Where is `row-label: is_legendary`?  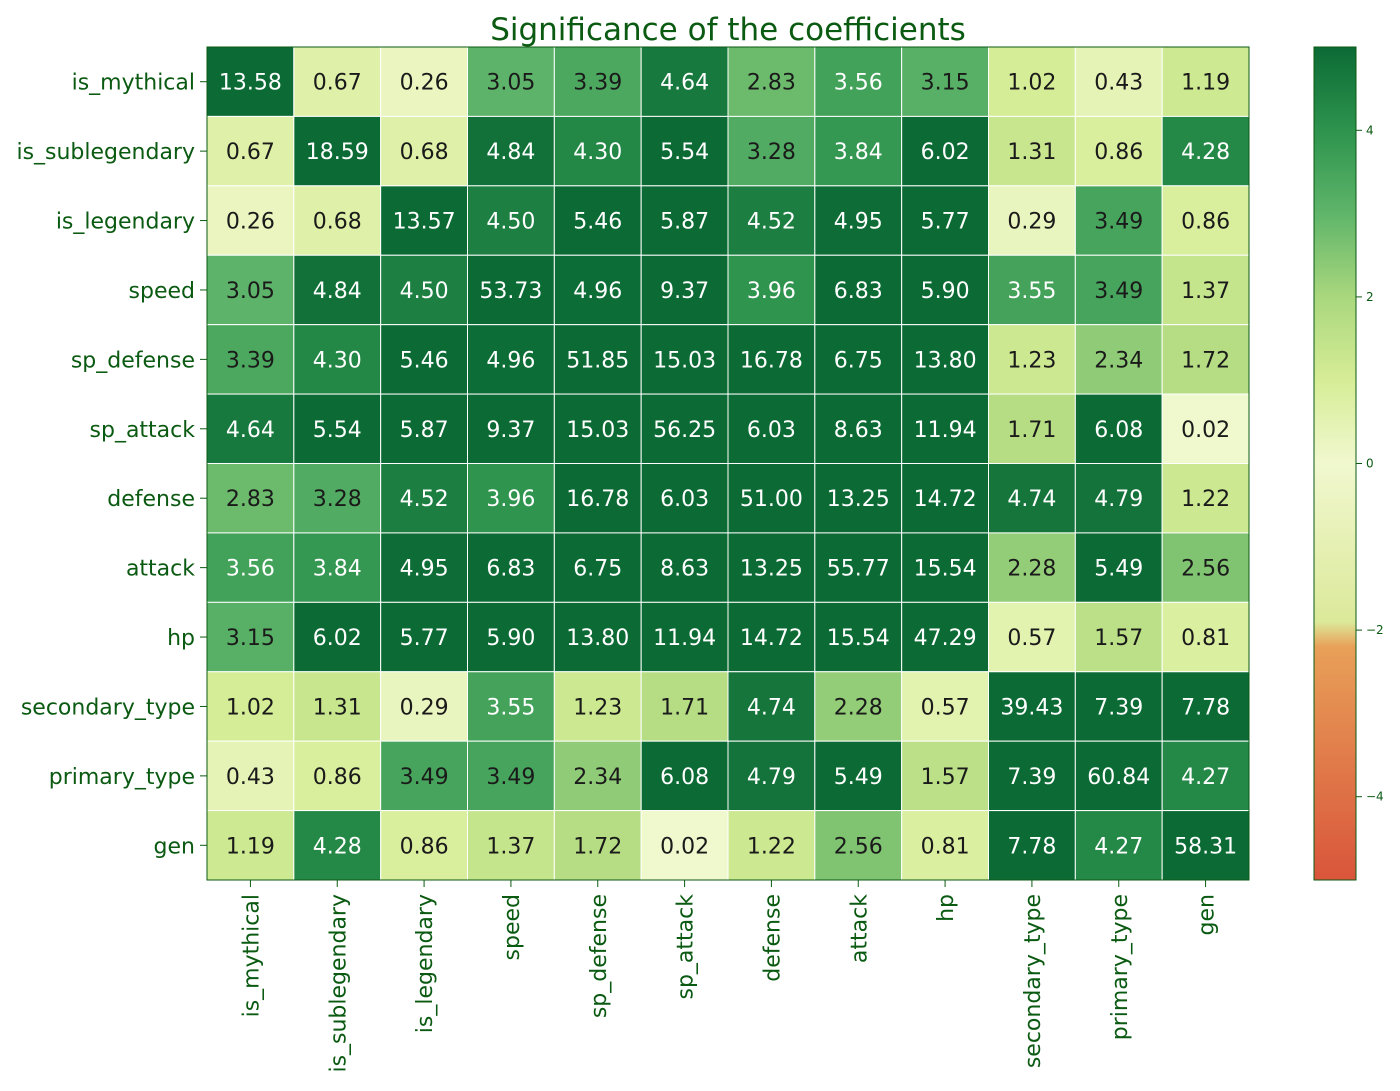 row-label: is_legendary is located at coordinates (125, 222).